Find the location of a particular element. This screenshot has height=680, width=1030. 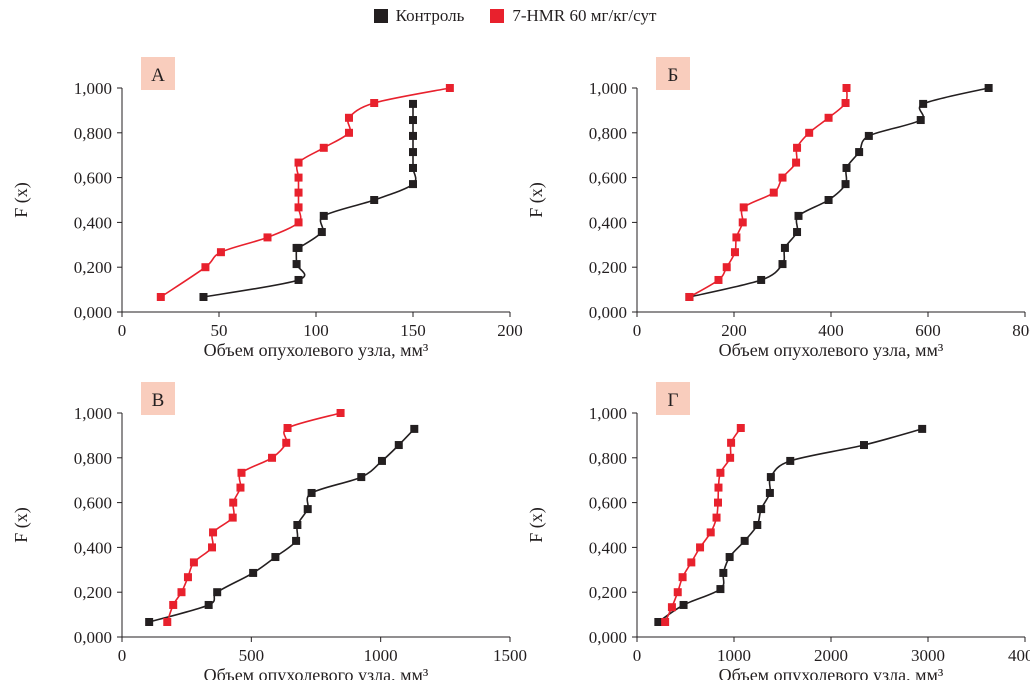

y-tick-label: 0,000 is located at coordinates (608, 637).